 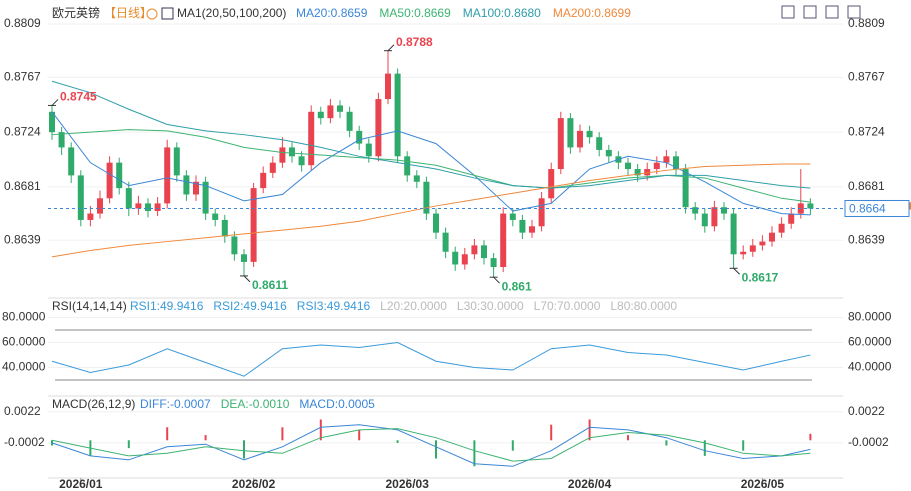 What do you see at coordinates (866, 77) in the screenshot?
I see `y-tick-label: 0.8767` at bounding box center [866, 77].